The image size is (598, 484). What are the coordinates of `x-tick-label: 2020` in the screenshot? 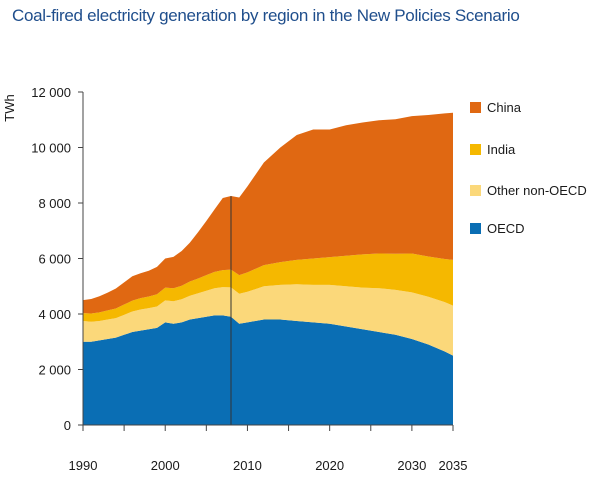 It's located at (329, 465).